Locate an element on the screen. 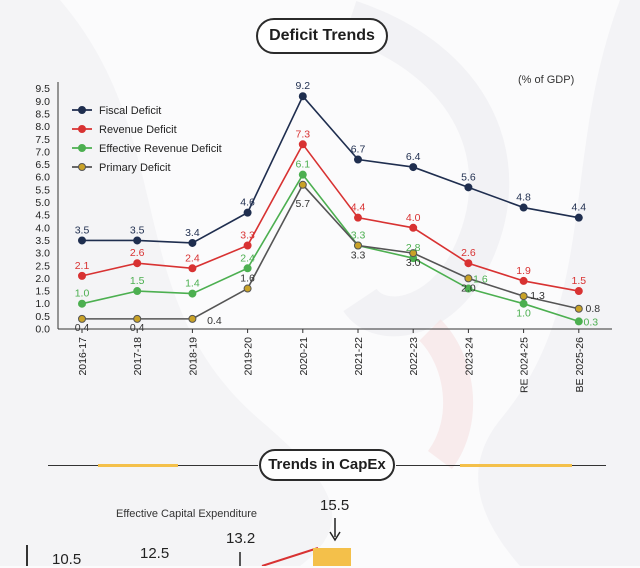 This screenshot has width=640, height=568. data-label: 6.1 is located at coordinates (302, 165).